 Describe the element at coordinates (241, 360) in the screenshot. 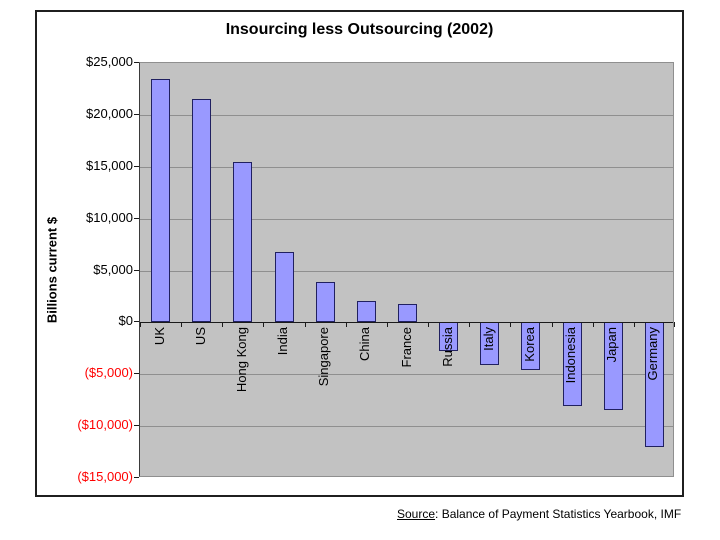

I see `category-label: Hong Kong` at that location.